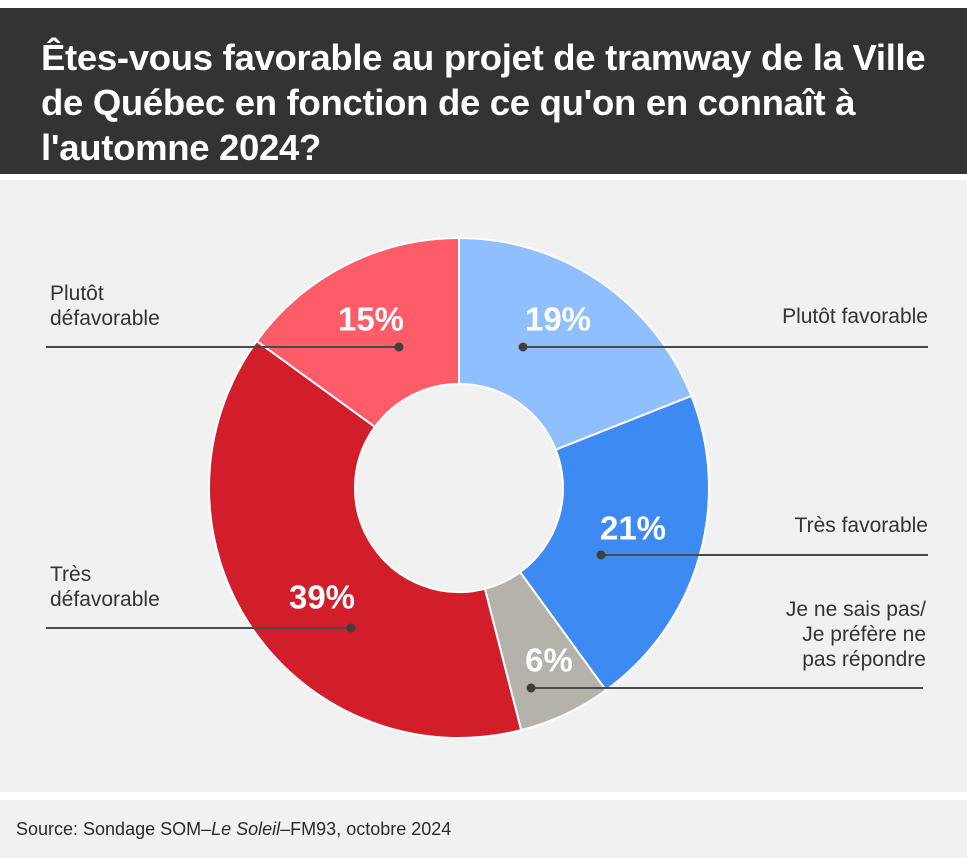  What do you see at coordinates (633, 528) in the screenshot?
I see `data-label-tres-favorable: 21%` at bounding box center [633, 528].